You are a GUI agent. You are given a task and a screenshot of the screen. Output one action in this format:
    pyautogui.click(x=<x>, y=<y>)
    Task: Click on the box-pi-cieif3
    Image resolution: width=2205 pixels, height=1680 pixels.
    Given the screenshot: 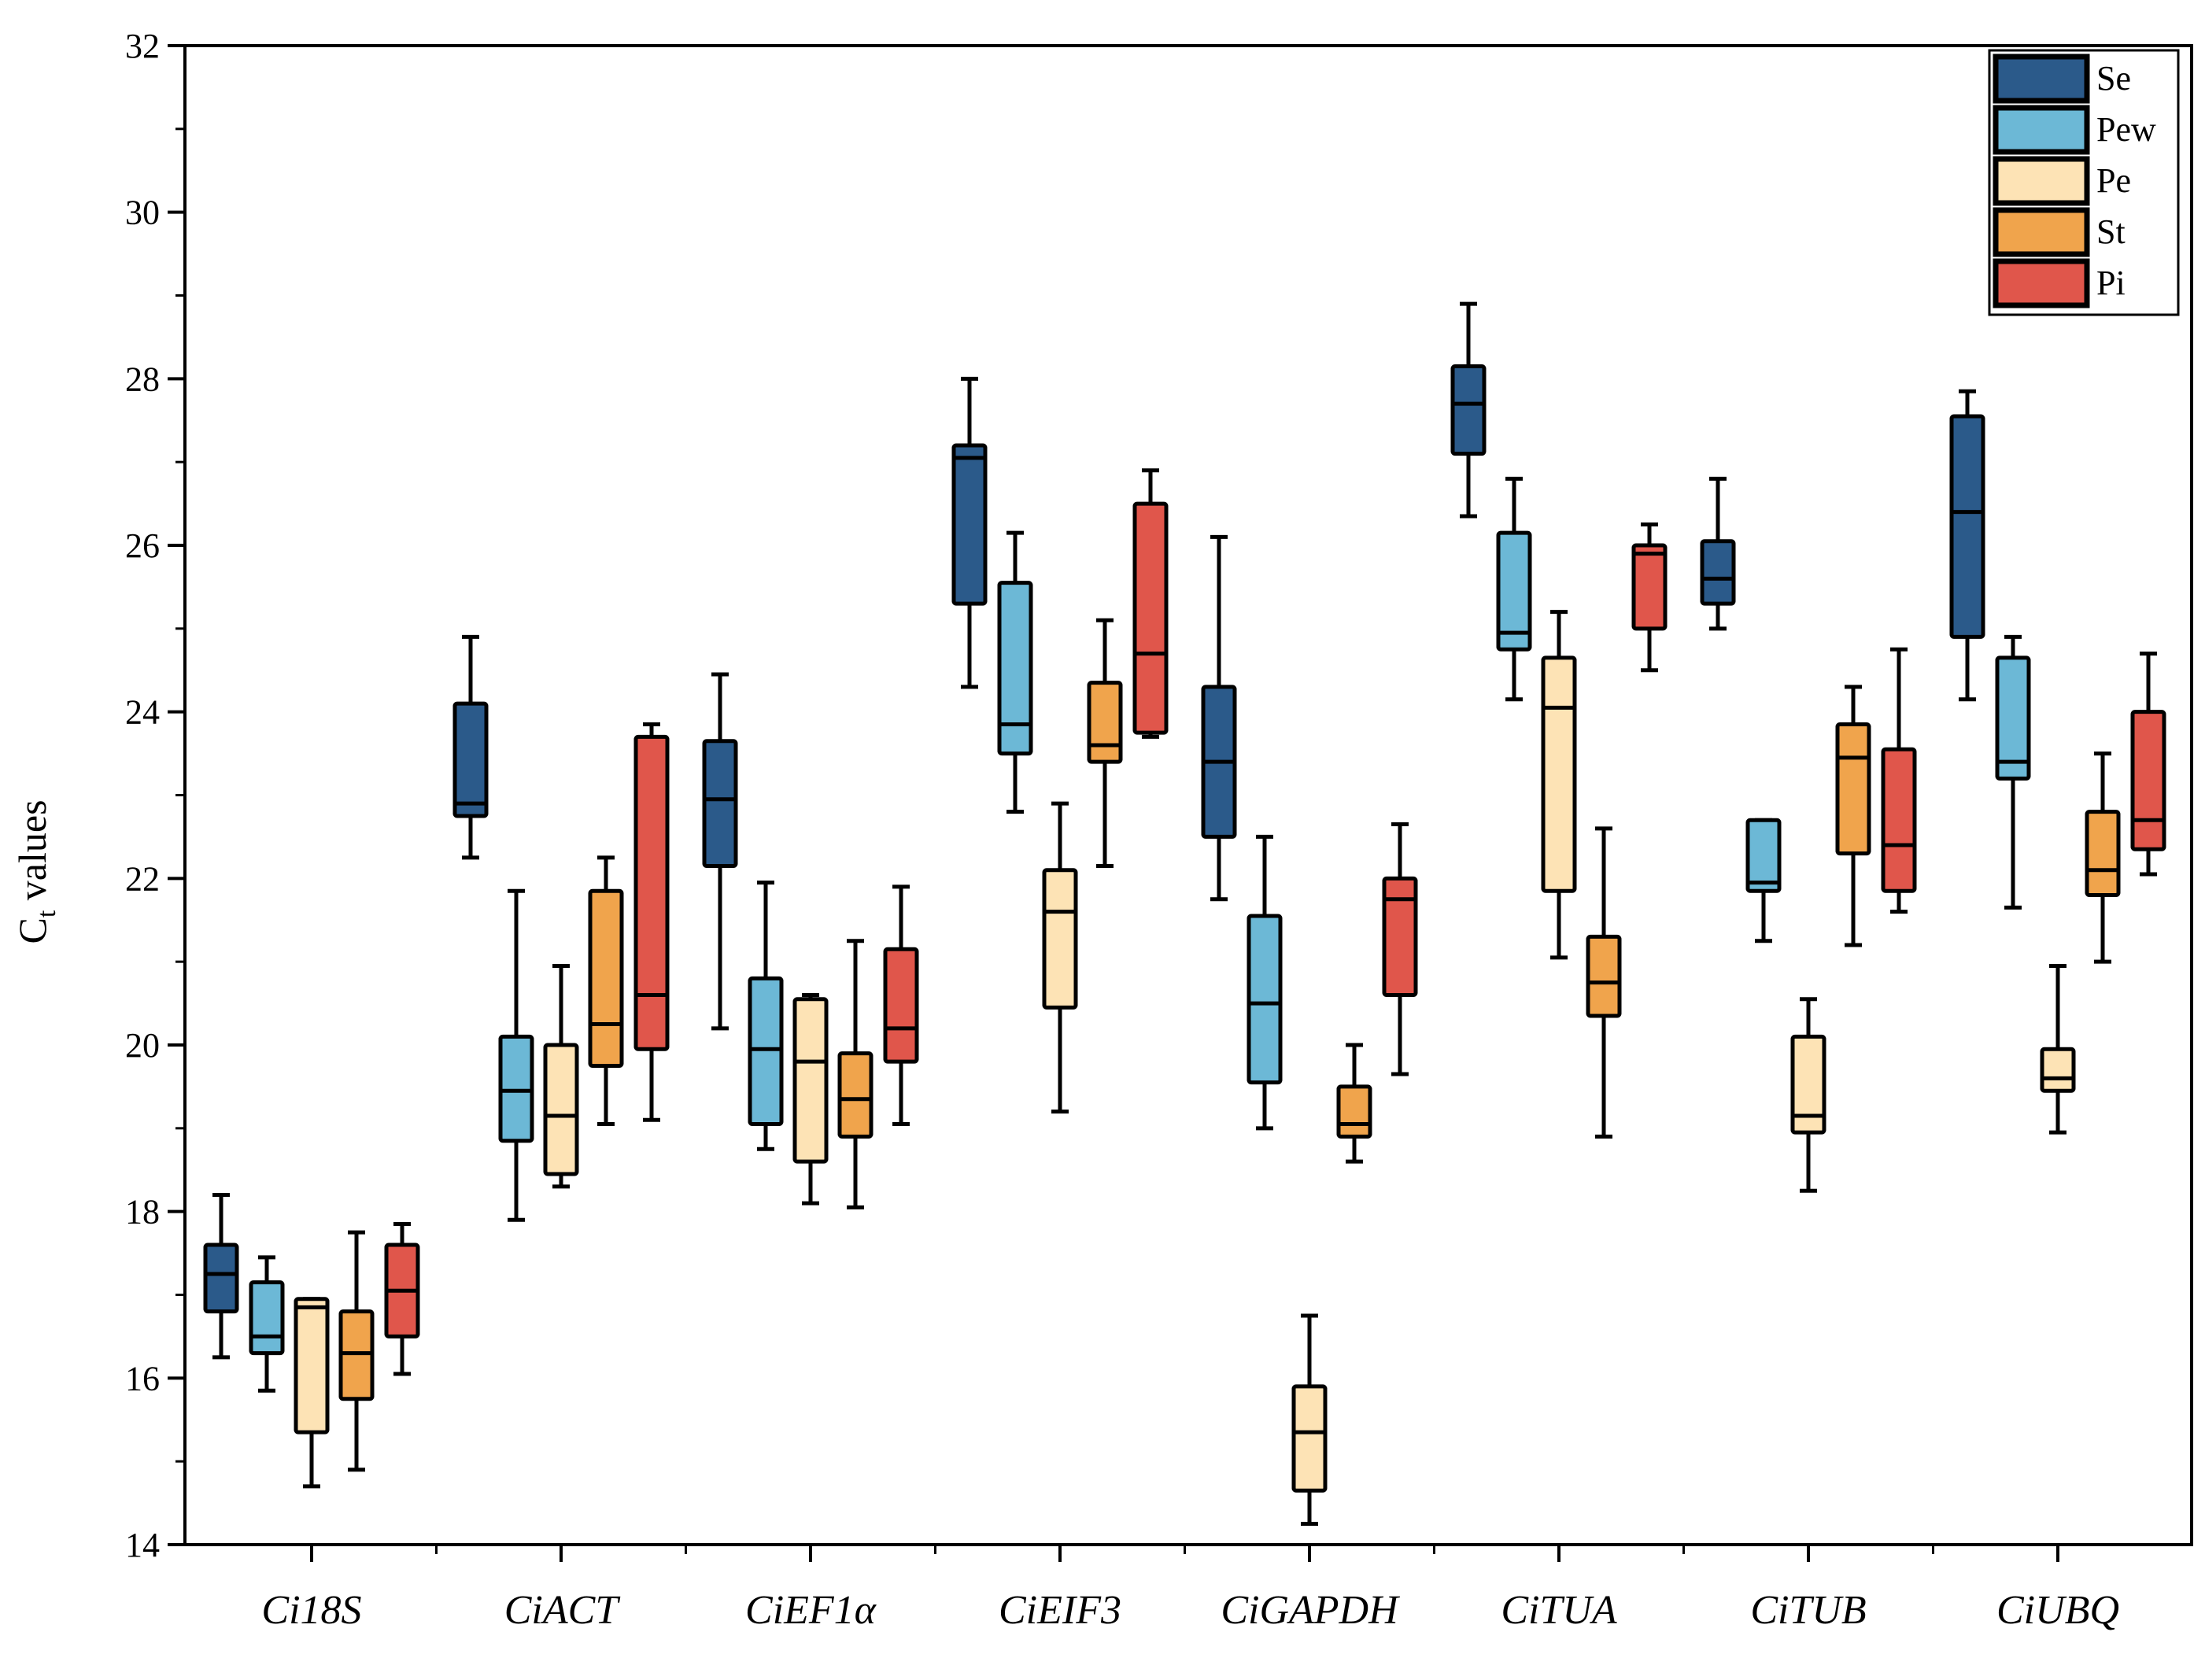 What is the action you would take?
    pyautogui.click(x=1150, y=603)
    